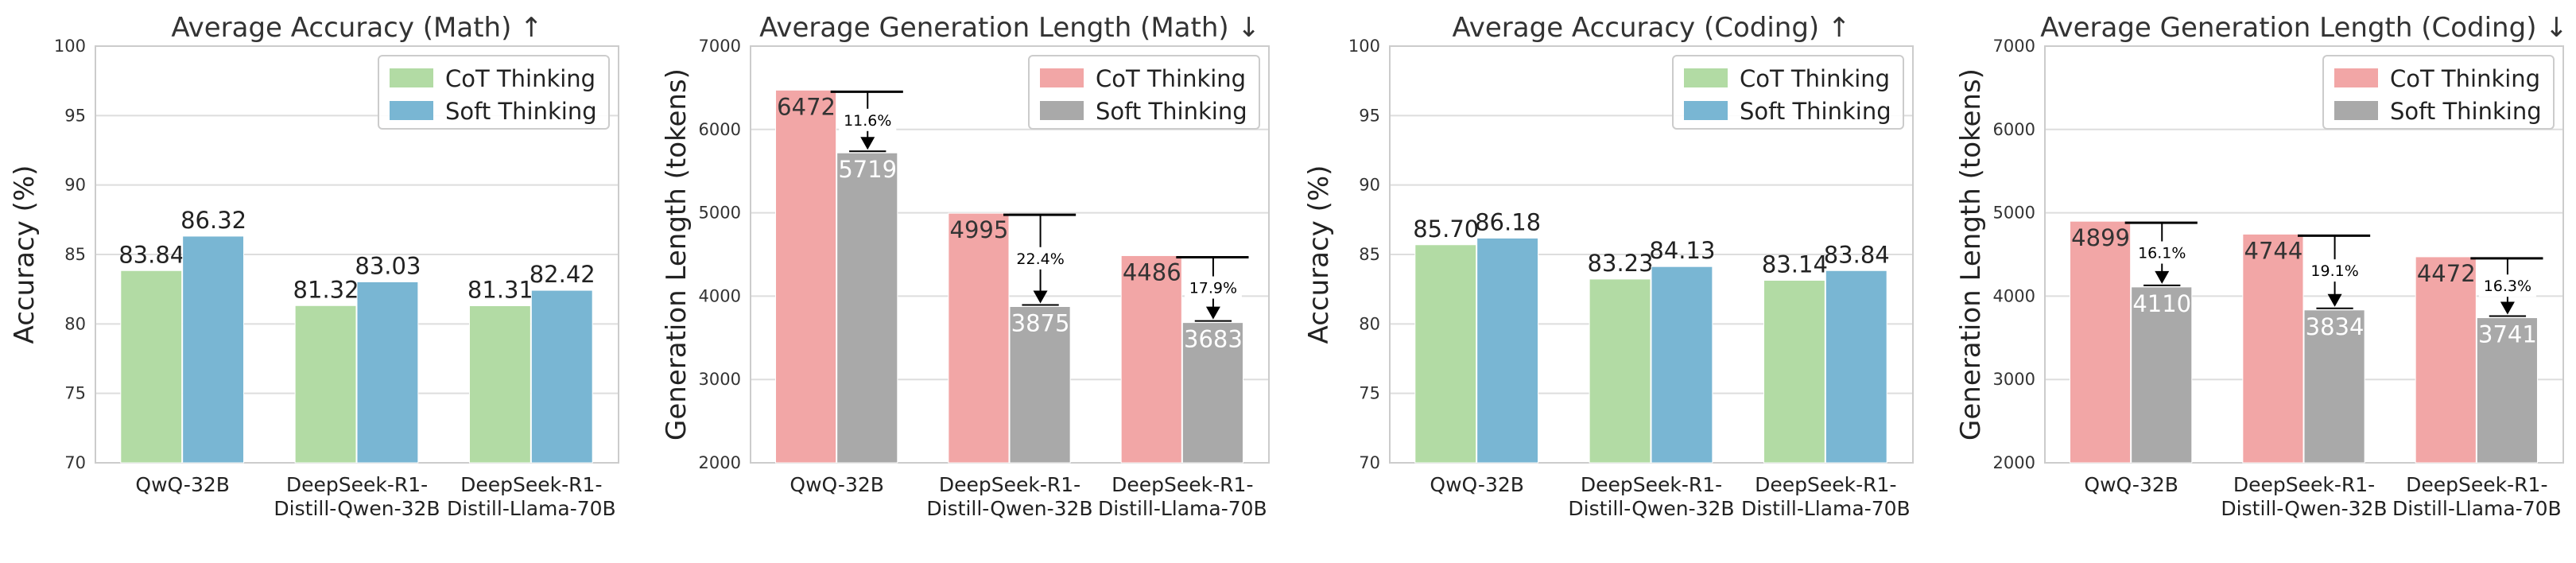 Image resolution: width=2576 pixels, height=563 pixels. Describe the element at coordinates (1795, 264) in the screenshot. I see `data-label: 83.14` at that location.